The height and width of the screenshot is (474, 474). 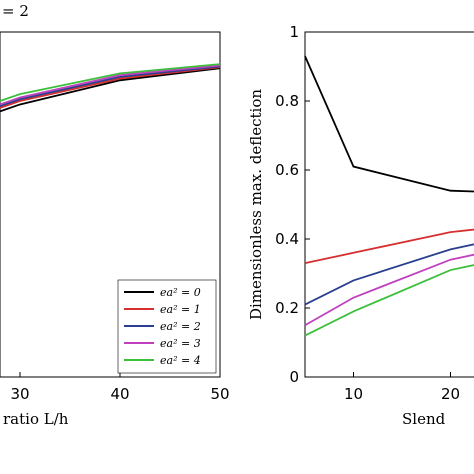 I want to click on chart-title: = 2, so click(x=15, y=11).